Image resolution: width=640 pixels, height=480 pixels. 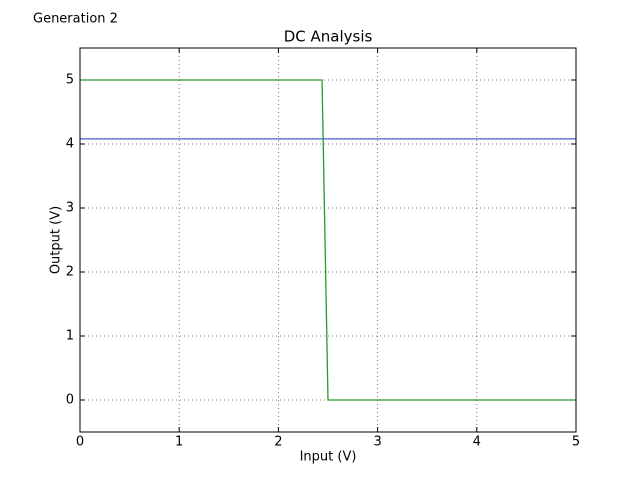 I want to click on y-tick-label: 4, so click(x=70, y=144).